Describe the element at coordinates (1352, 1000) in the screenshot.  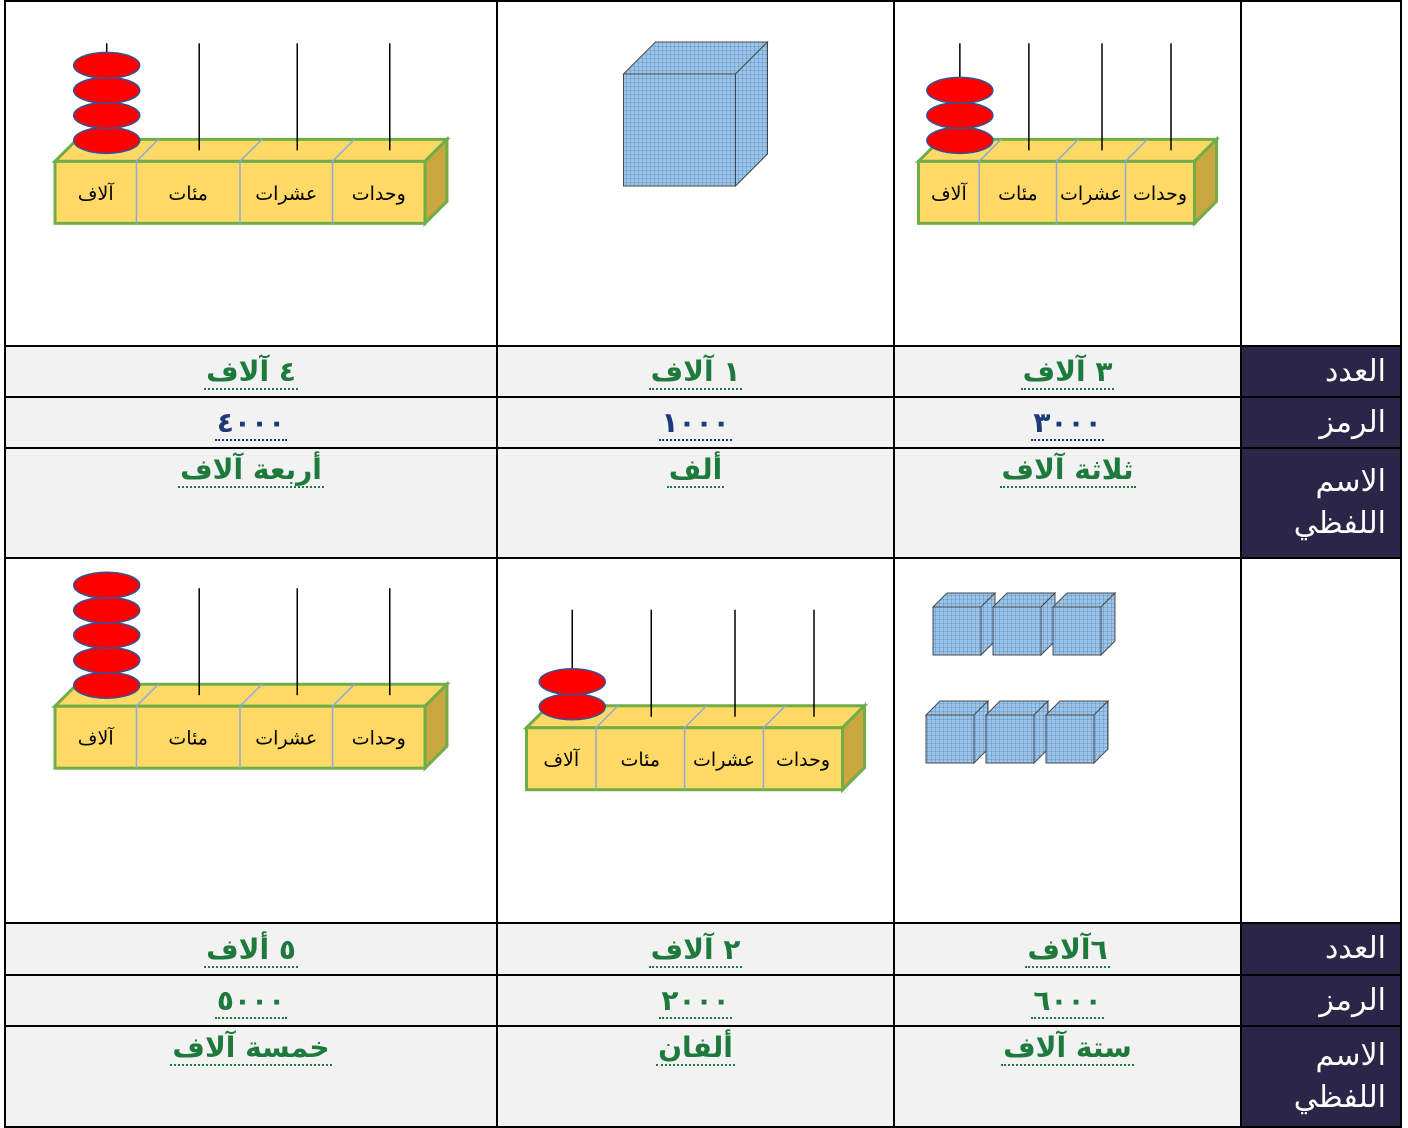
I see `row-header-text: الرمز` at that location.